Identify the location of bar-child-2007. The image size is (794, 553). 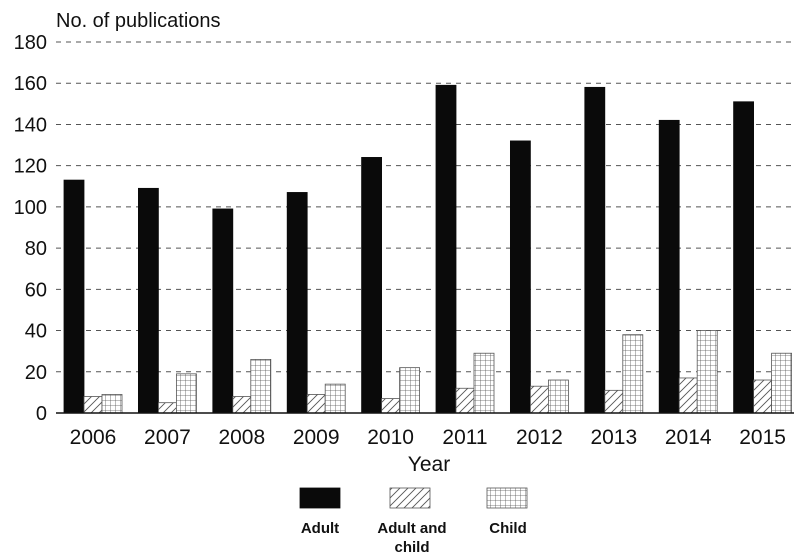
(186, 393).